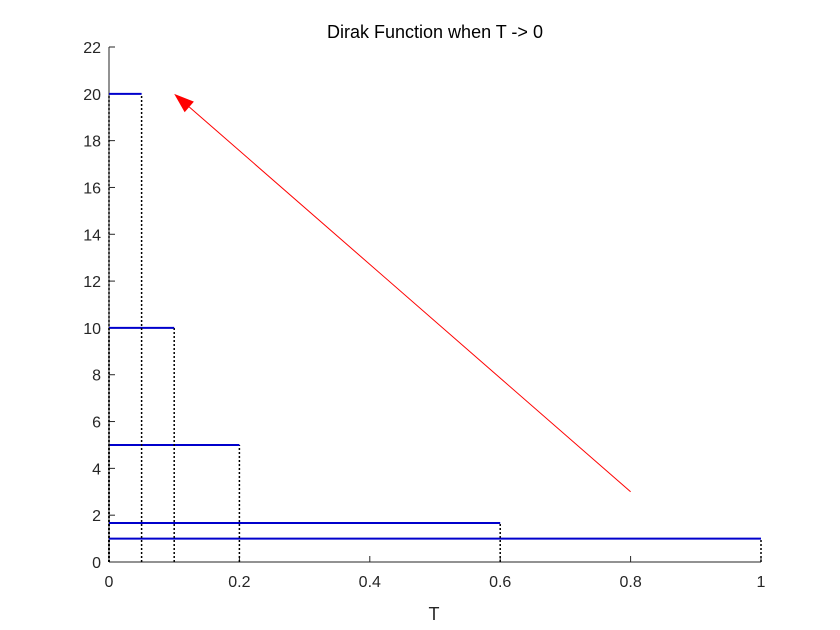 This screenshot has width=840, height=630. What do you see at coordinates (109, 582) in the screenshot?
I see `x-tick-label: 0` at bounding box center [109, 582].